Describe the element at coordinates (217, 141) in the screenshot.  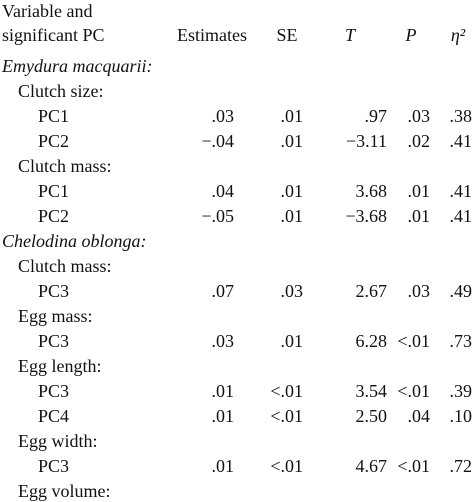
I see `cell-value: −.04` at that location.